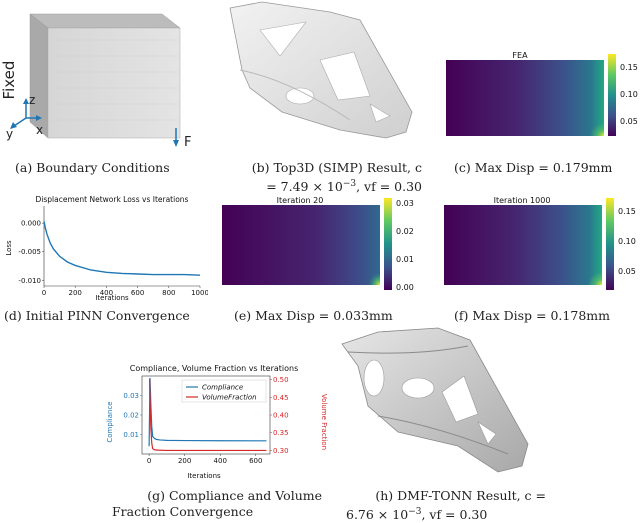  What do you see at coordinates (39, 130) in the screenshot?
I see `axis-x-label: x` at bounding box center [39, 130].